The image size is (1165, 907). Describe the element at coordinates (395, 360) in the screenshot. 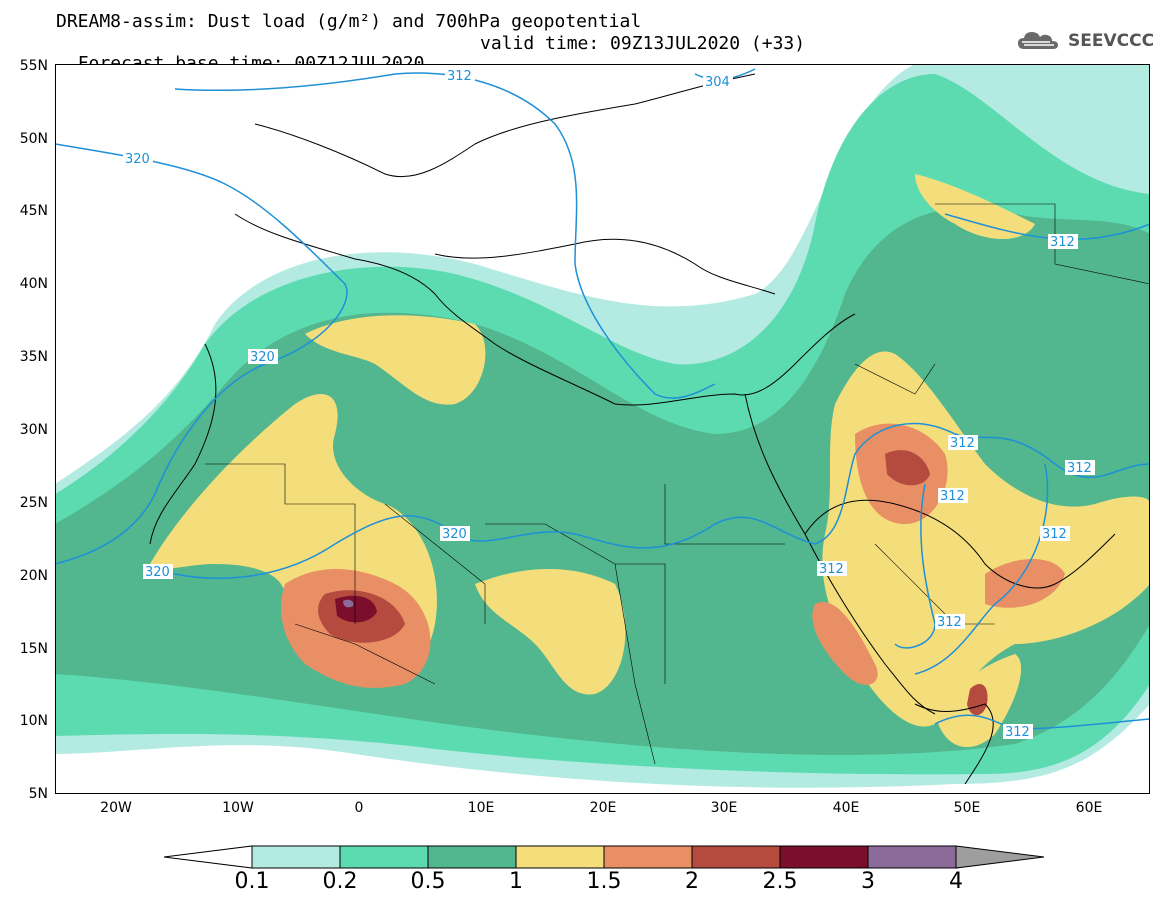

I see `dust-level-1-north` at that location.